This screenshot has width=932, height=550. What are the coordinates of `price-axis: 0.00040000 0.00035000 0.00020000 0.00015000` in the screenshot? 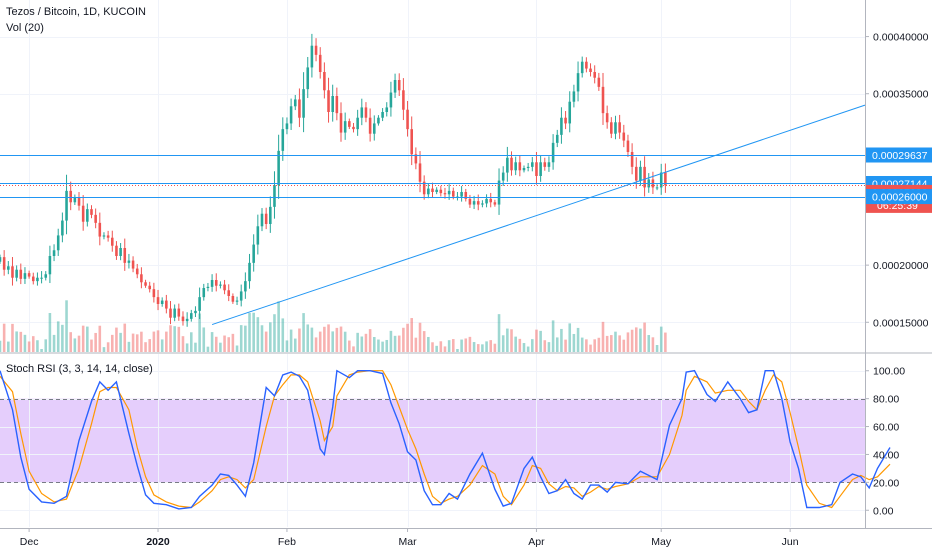 It's located at (897, 181).